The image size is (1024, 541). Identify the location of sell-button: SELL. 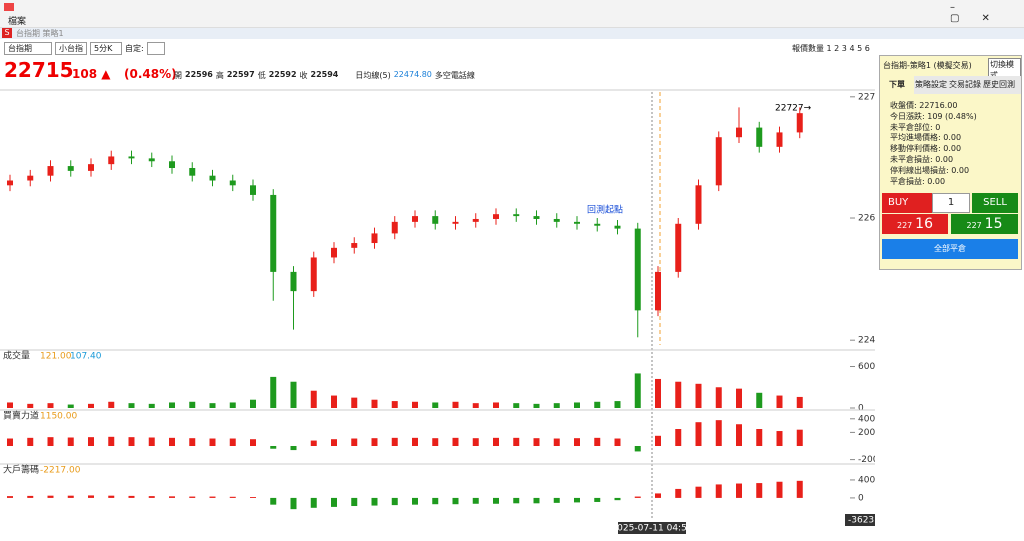
(995, 203).